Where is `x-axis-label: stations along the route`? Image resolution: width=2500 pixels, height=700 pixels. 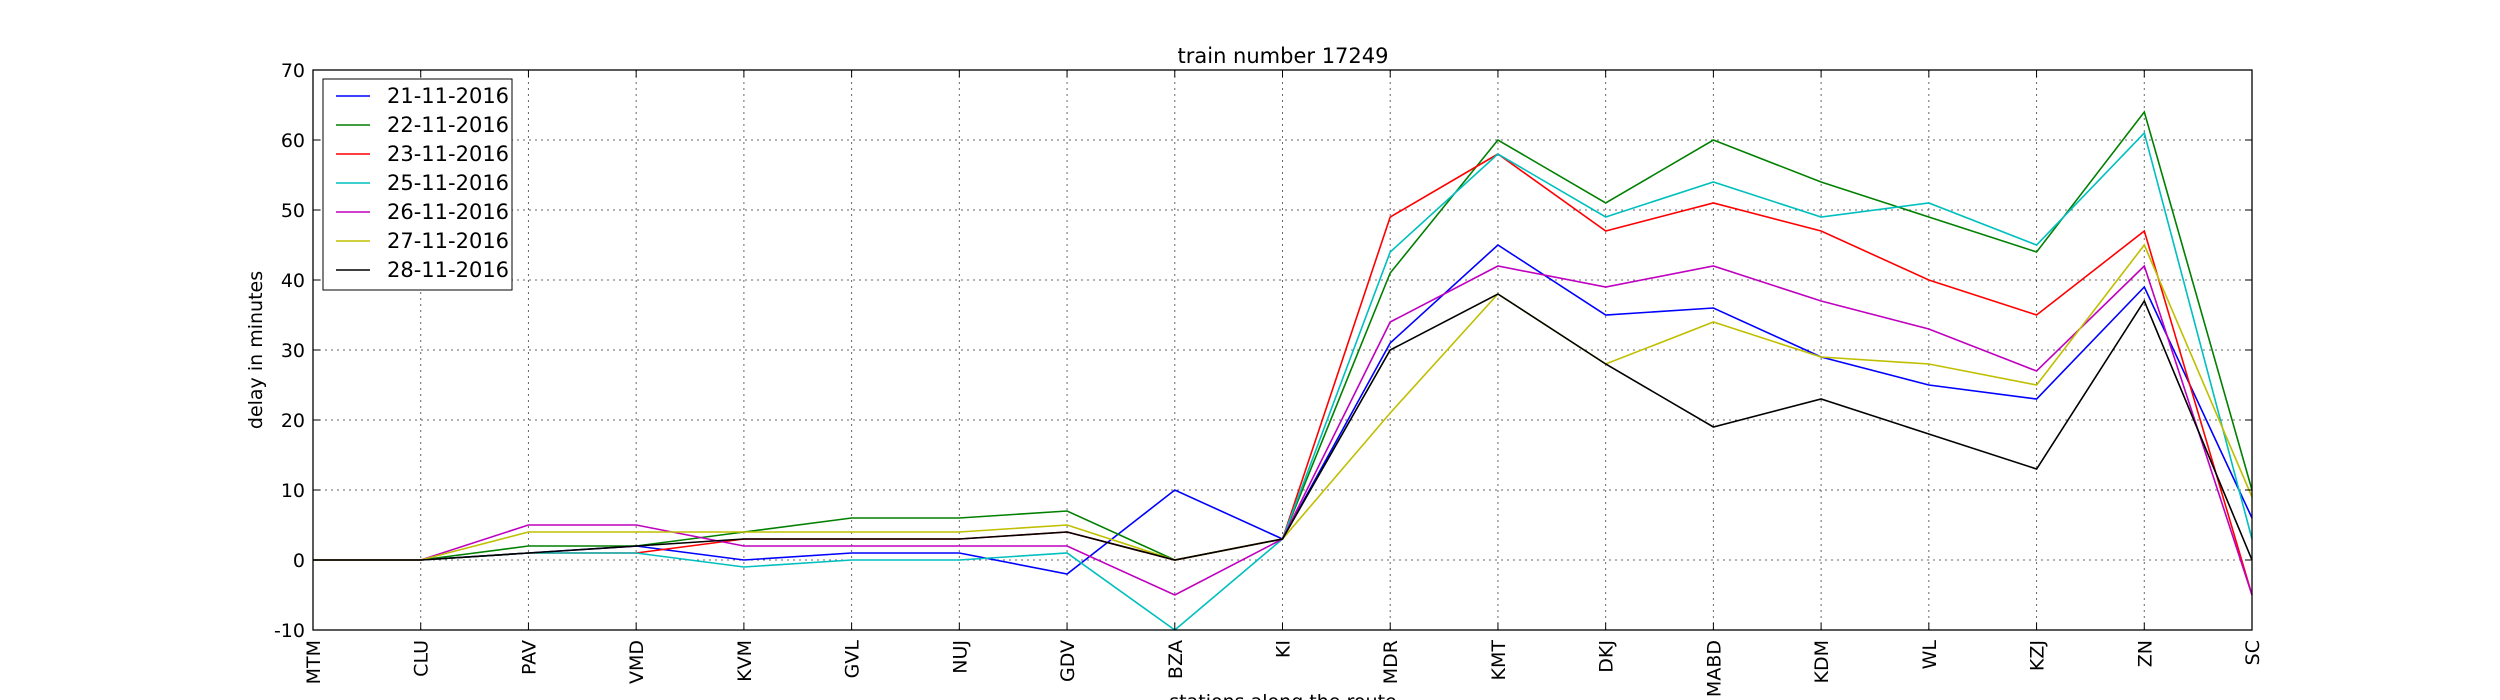
x-axis-label: stations along the route is located at coordinates (1282, 695).